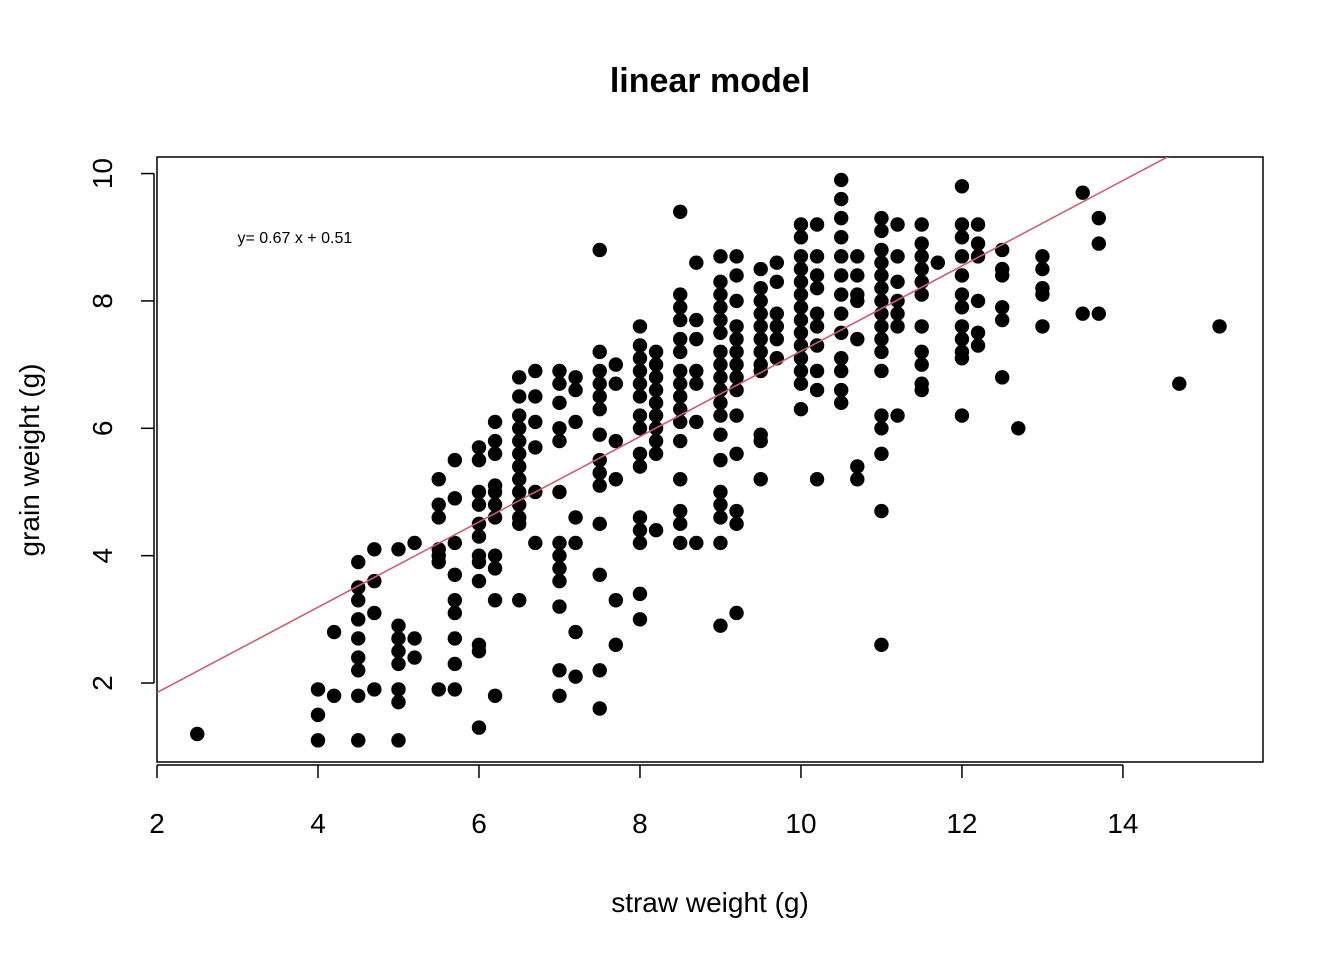  Describe the element at coordinates (710, 902) in the screenshot. I see `x-axis-label: straw weight (g)` at that location.